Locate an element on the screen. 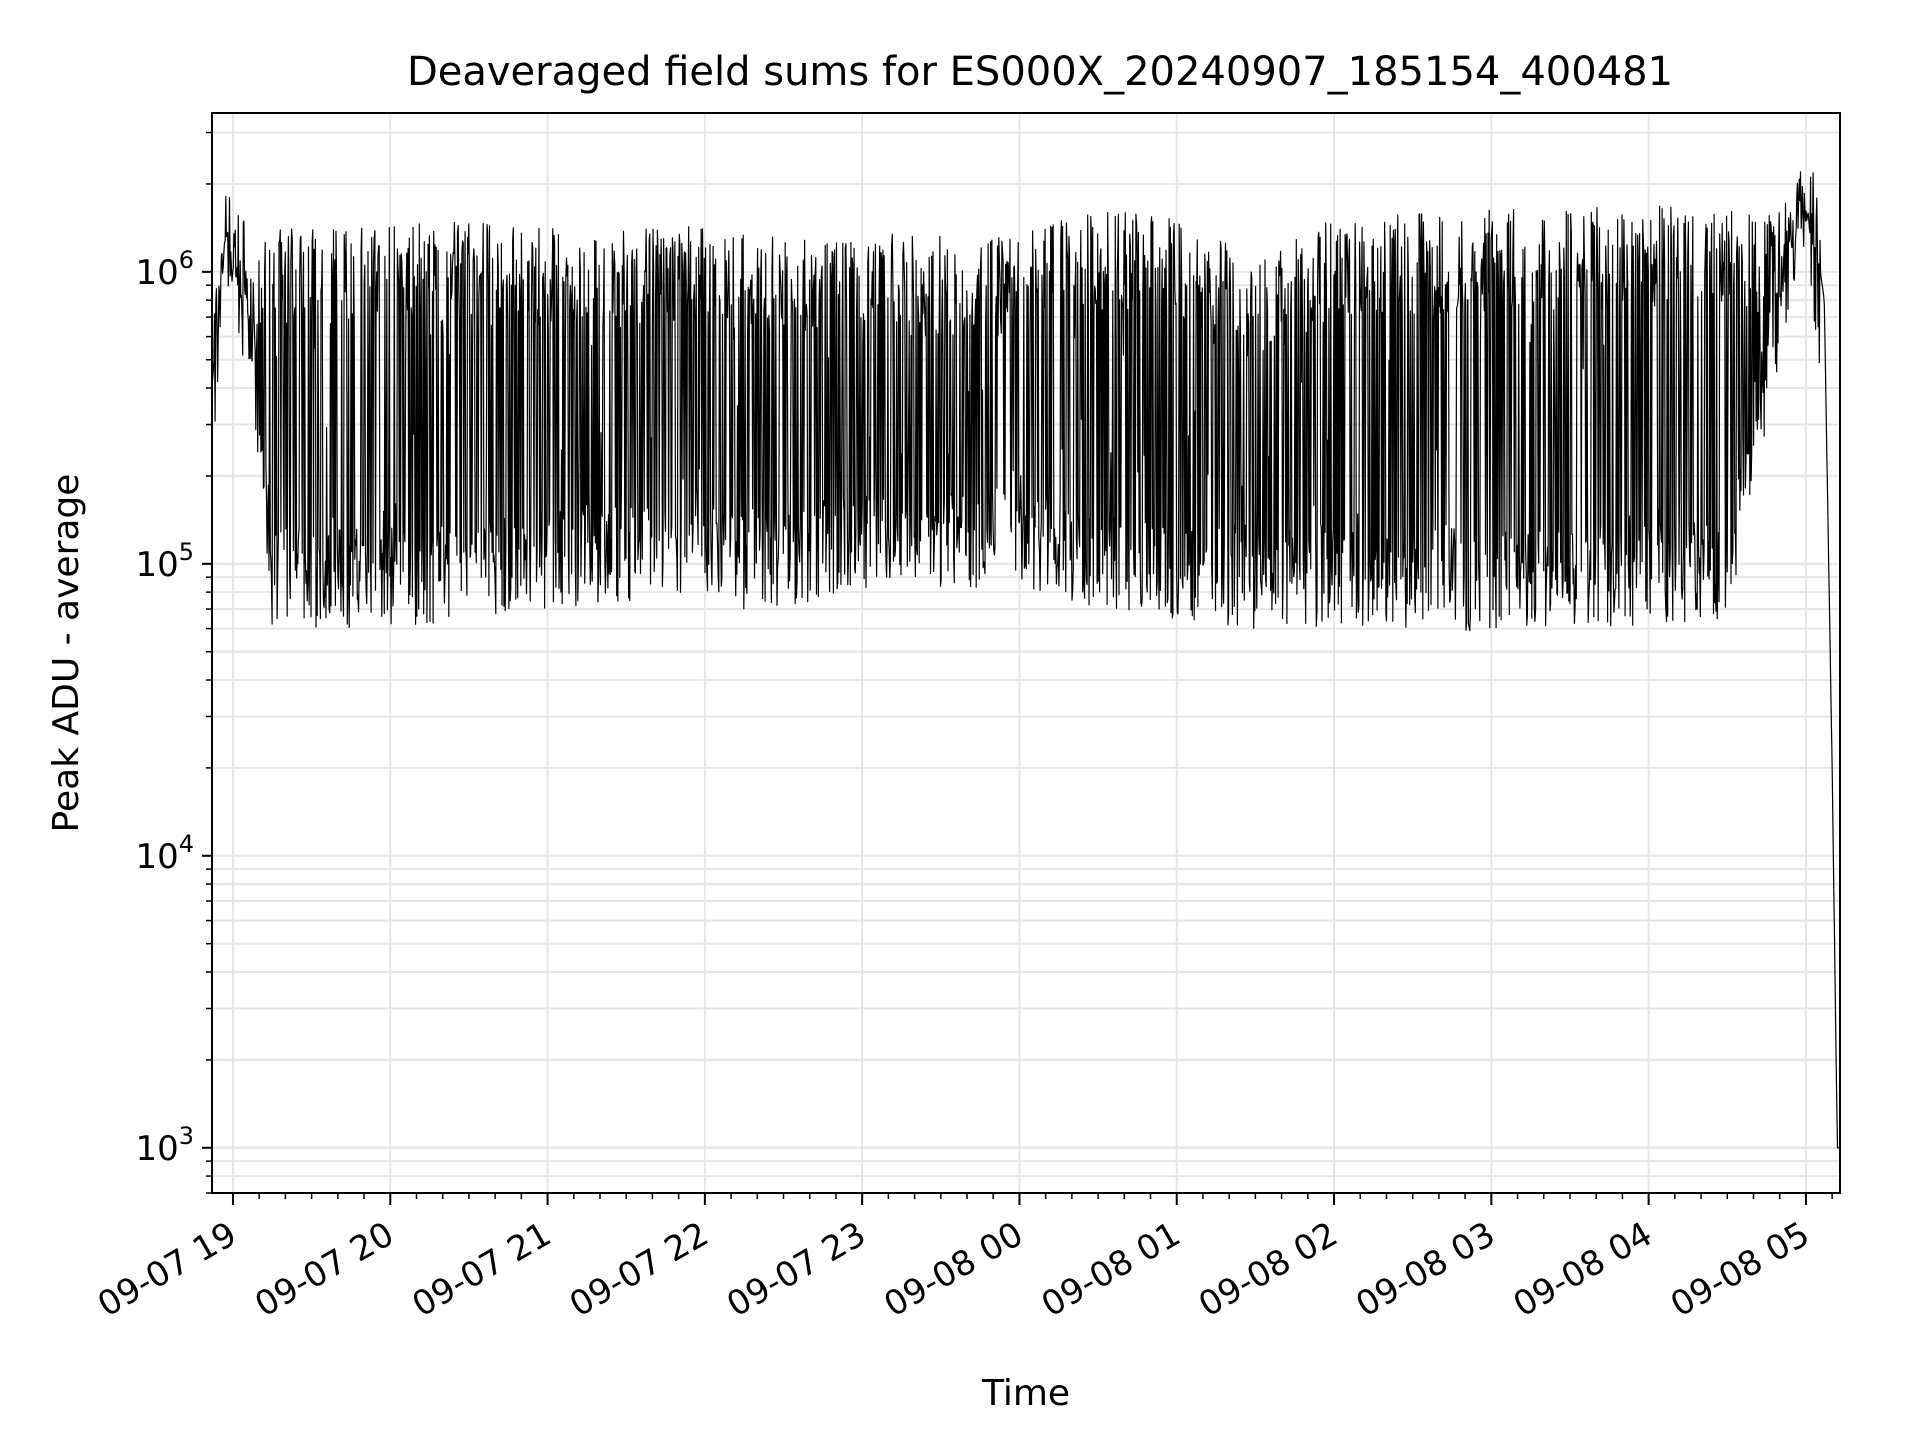 The image size is (1920, 1440). y-axis: 10³ 10⁴ 10⁵ 10⁶ is located at coordinates (173, 662).